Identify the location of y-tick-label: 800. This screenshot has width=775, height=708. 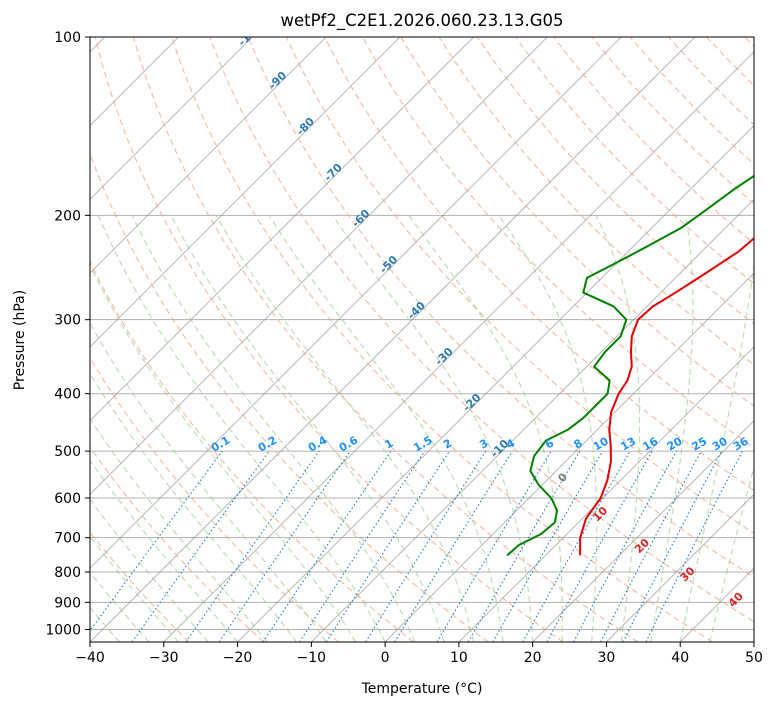
(67, 573).